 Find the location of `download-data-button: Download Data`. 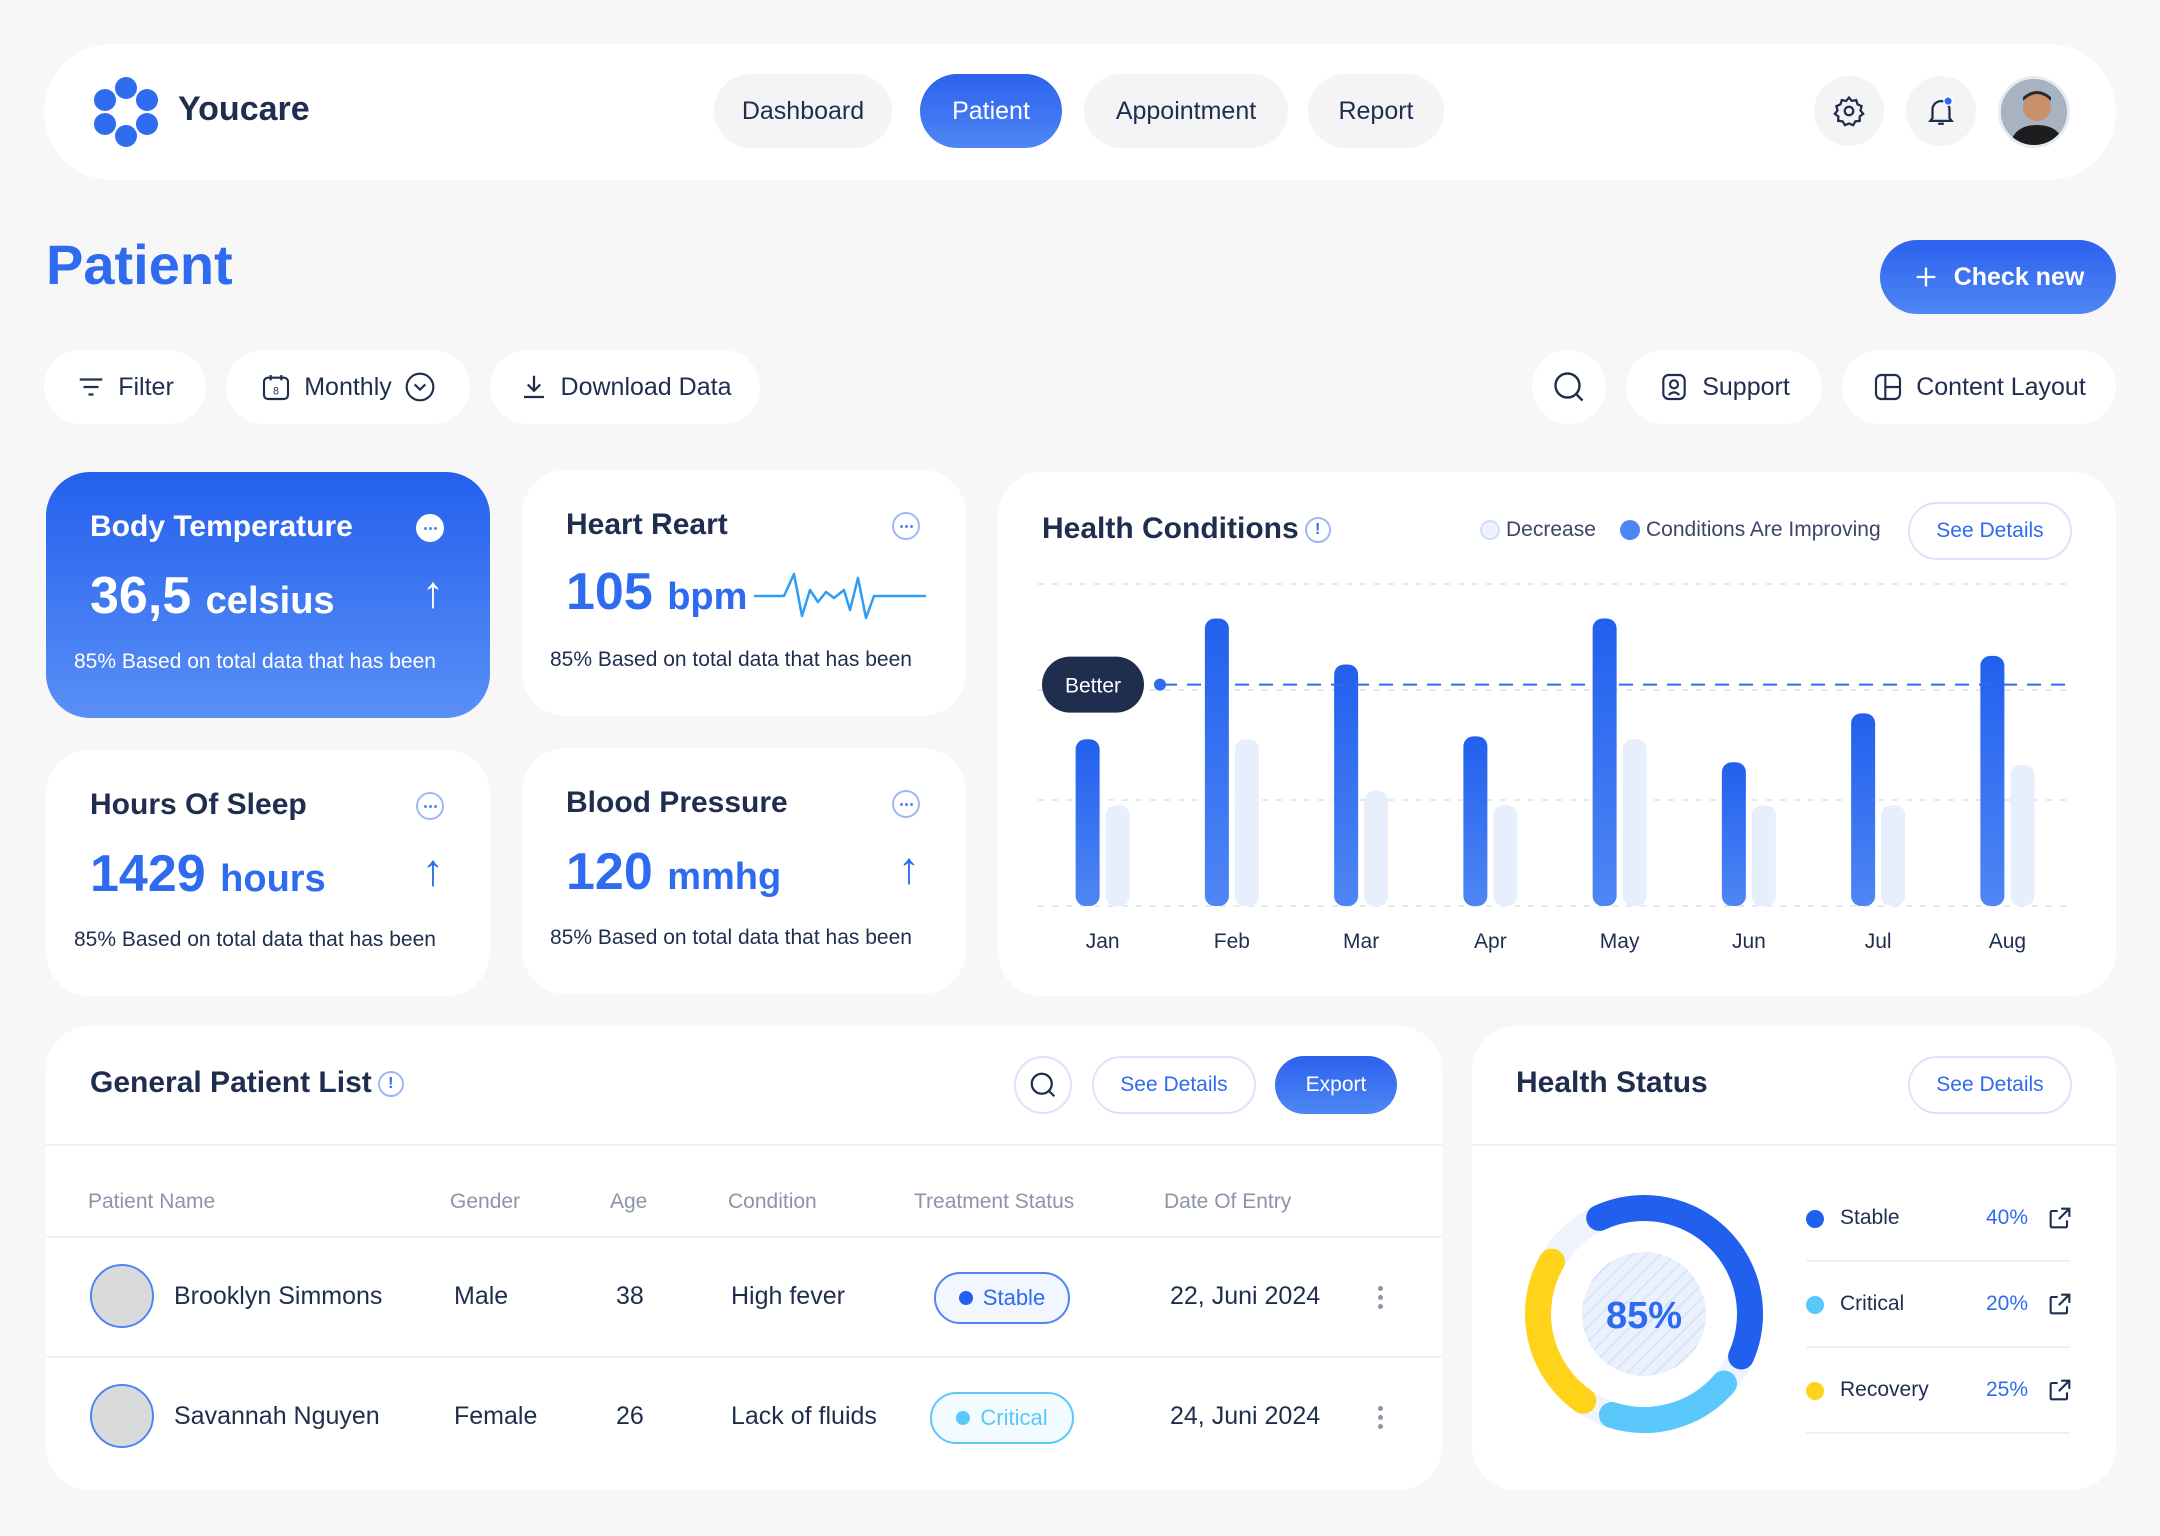

download-data-button: Download Data is located at coordinates (625, 387).